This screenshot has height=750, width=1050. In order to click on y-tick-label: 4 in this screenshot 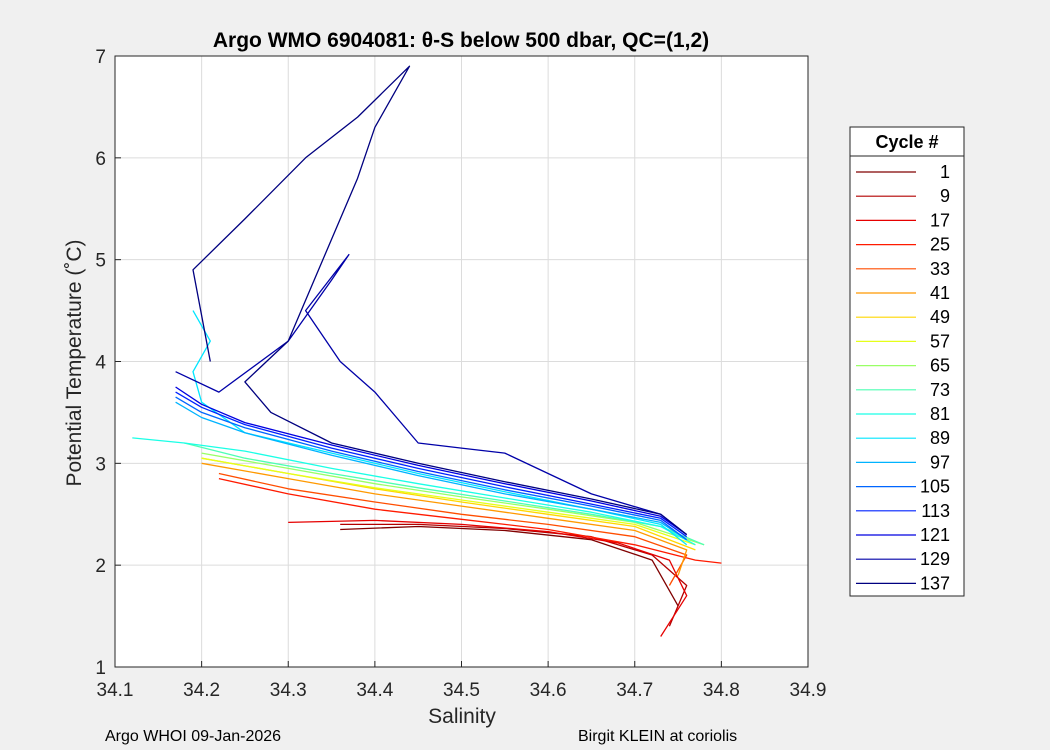, I will do `click(100, 363)`.